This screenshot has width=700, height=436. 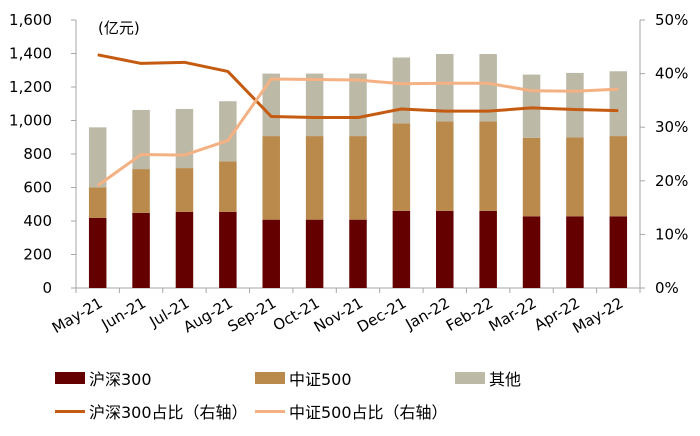 What do you see at coordinates (427, 314) in the screenshot?
I see `x-tick-label: Jan-22` at bounding box center [427, 314].